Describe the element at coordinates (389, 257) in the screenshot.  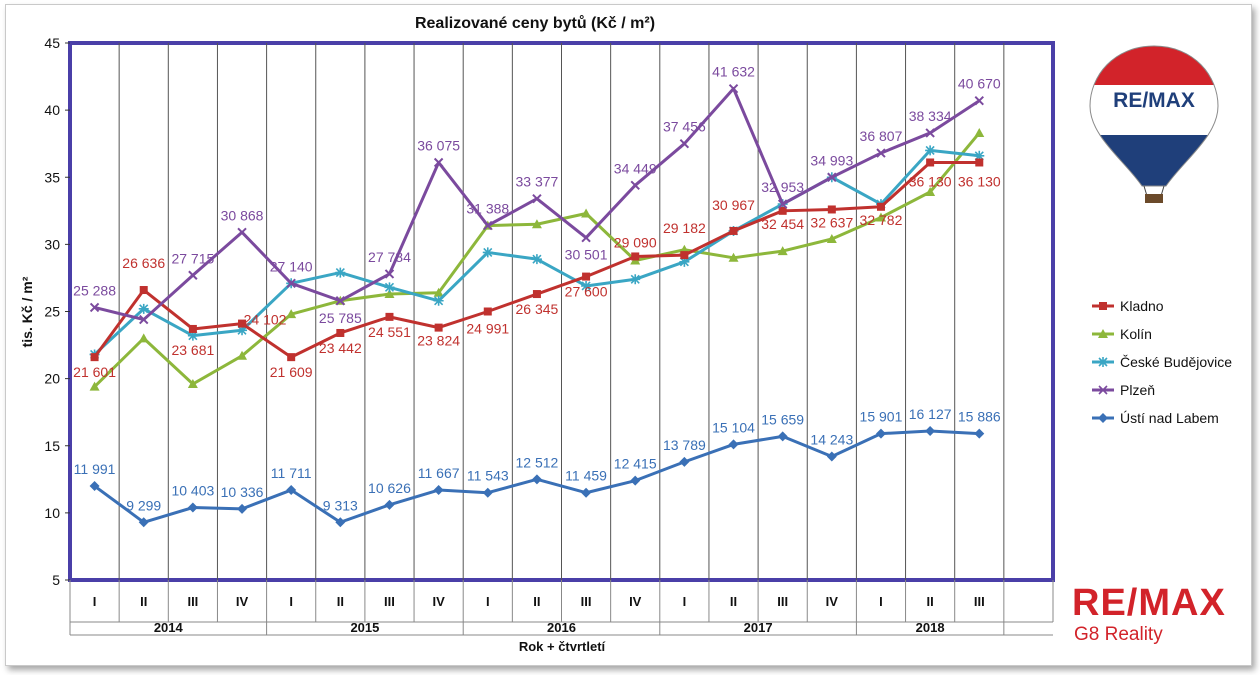
I see `data-label-plze-: 27 784` at that location.